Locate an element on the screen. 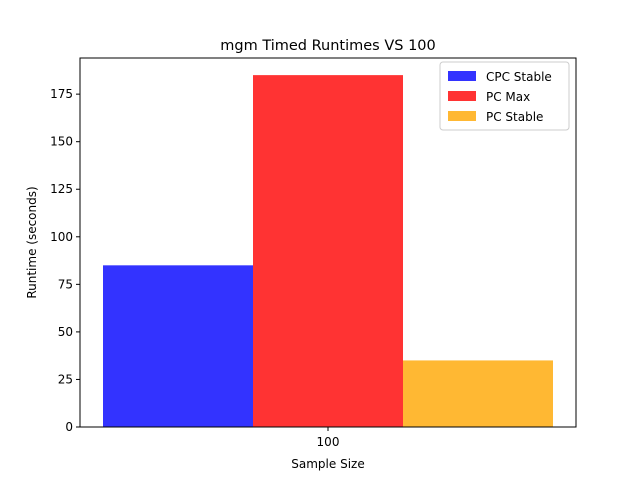  y-tick-label: 175 is located at coordinates (61, 94).